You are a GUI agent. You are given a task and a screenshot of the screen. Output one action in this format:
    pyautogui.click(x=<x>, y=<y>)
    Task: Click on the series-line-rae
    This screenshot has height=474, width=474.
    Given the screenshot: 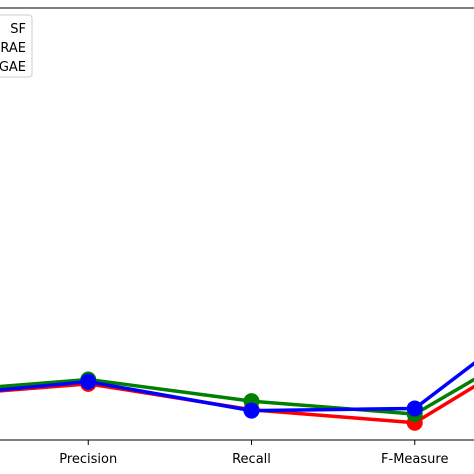 What is the action you would take?
    pyautogui.click(x=237, y=396)
    